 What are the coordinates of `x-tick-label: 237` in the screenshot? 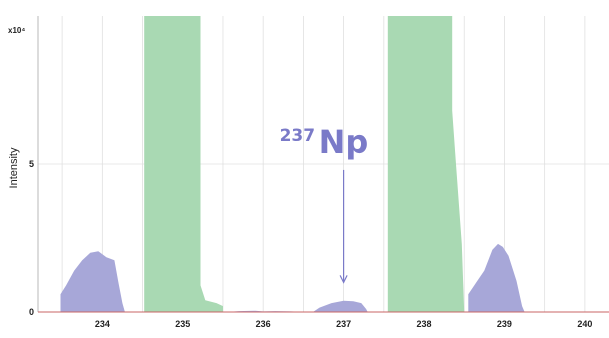 It's located at (343, 324).